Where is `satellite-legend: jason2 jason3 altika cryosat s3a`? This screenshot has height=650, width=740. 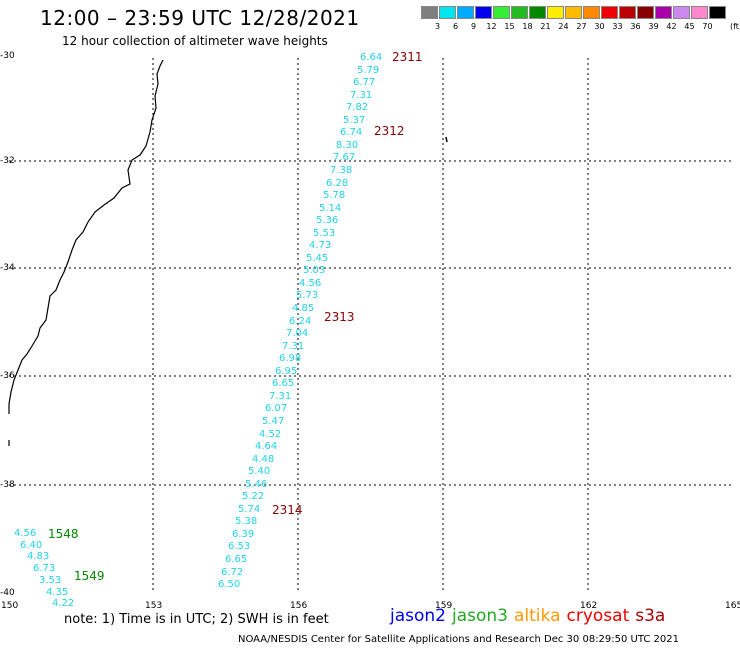
satellite-legend: jason2 jason3 altika cryosat s3a is located at coordinates (530, 616).